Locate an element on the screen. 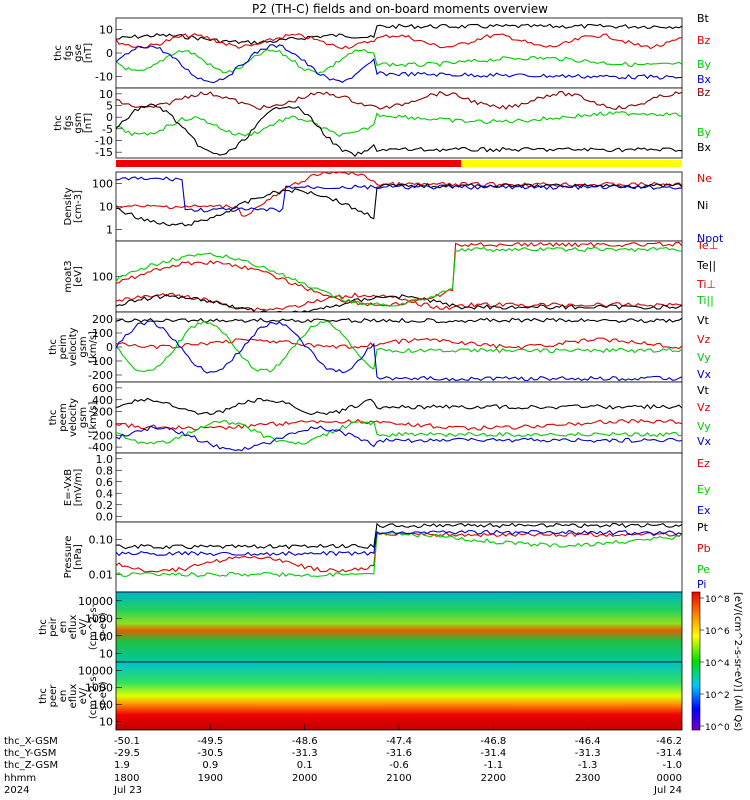 This screenshot has width=750, height=800. colorbar-gradient is located at coordinates (696, 661).